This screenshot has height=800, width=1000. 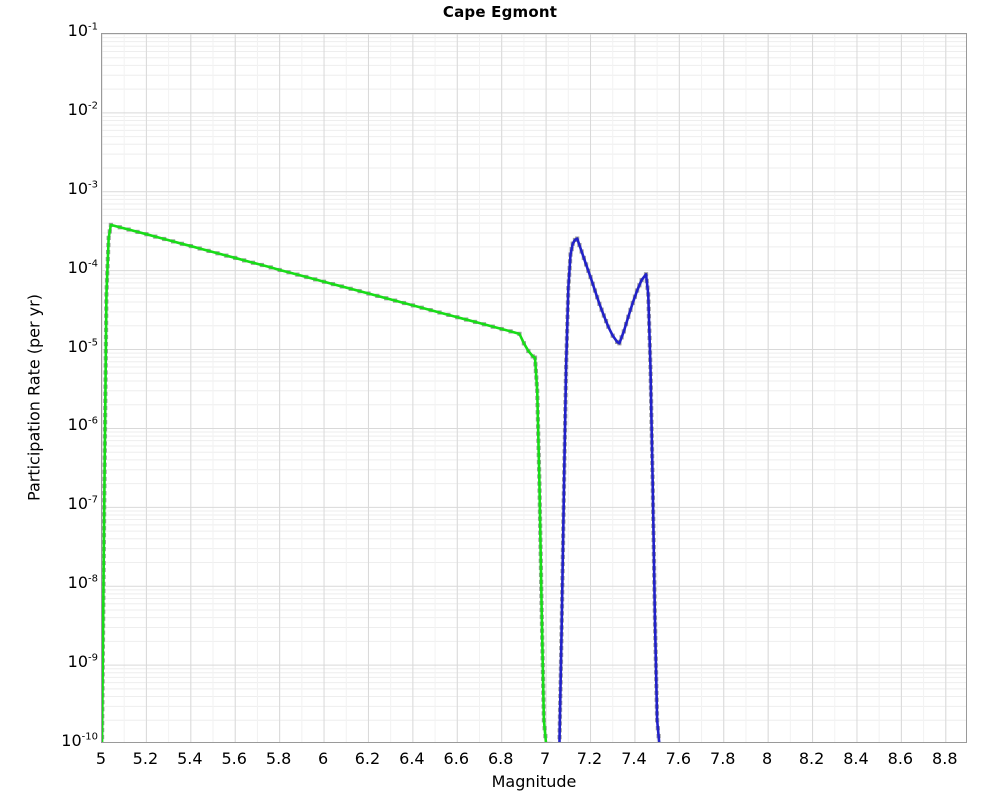 I want to click on x-tick-label: 5.4, so click(x=190, y=758).